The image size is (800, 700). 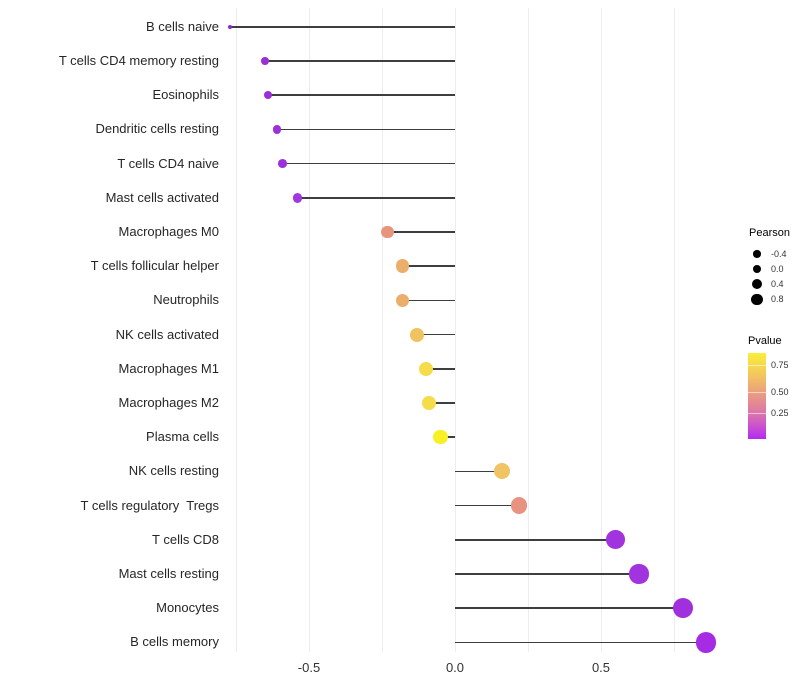 I want to click on x-axis-tick-label: 0.5, so click(x=601, y=667).